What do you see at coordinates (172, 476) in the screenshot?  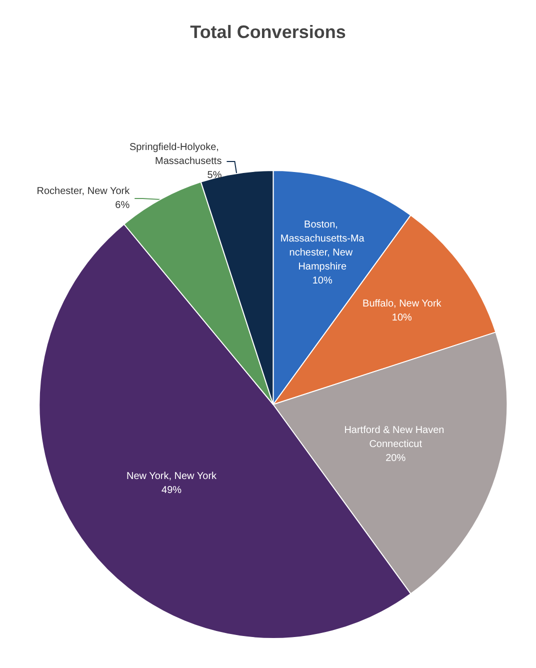 I see `slice-label: New York, New York` at bounding box center [172, 476].